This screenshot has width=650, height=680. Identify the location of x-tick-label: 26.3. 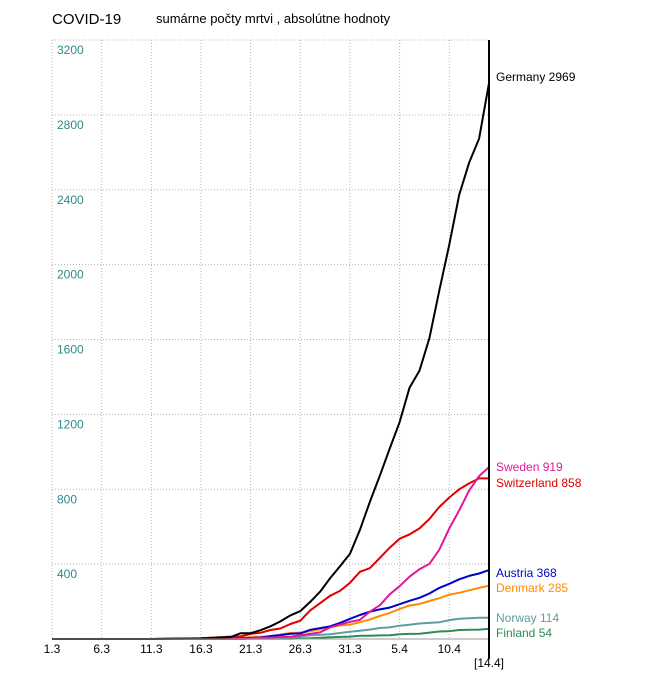
(301, 649).